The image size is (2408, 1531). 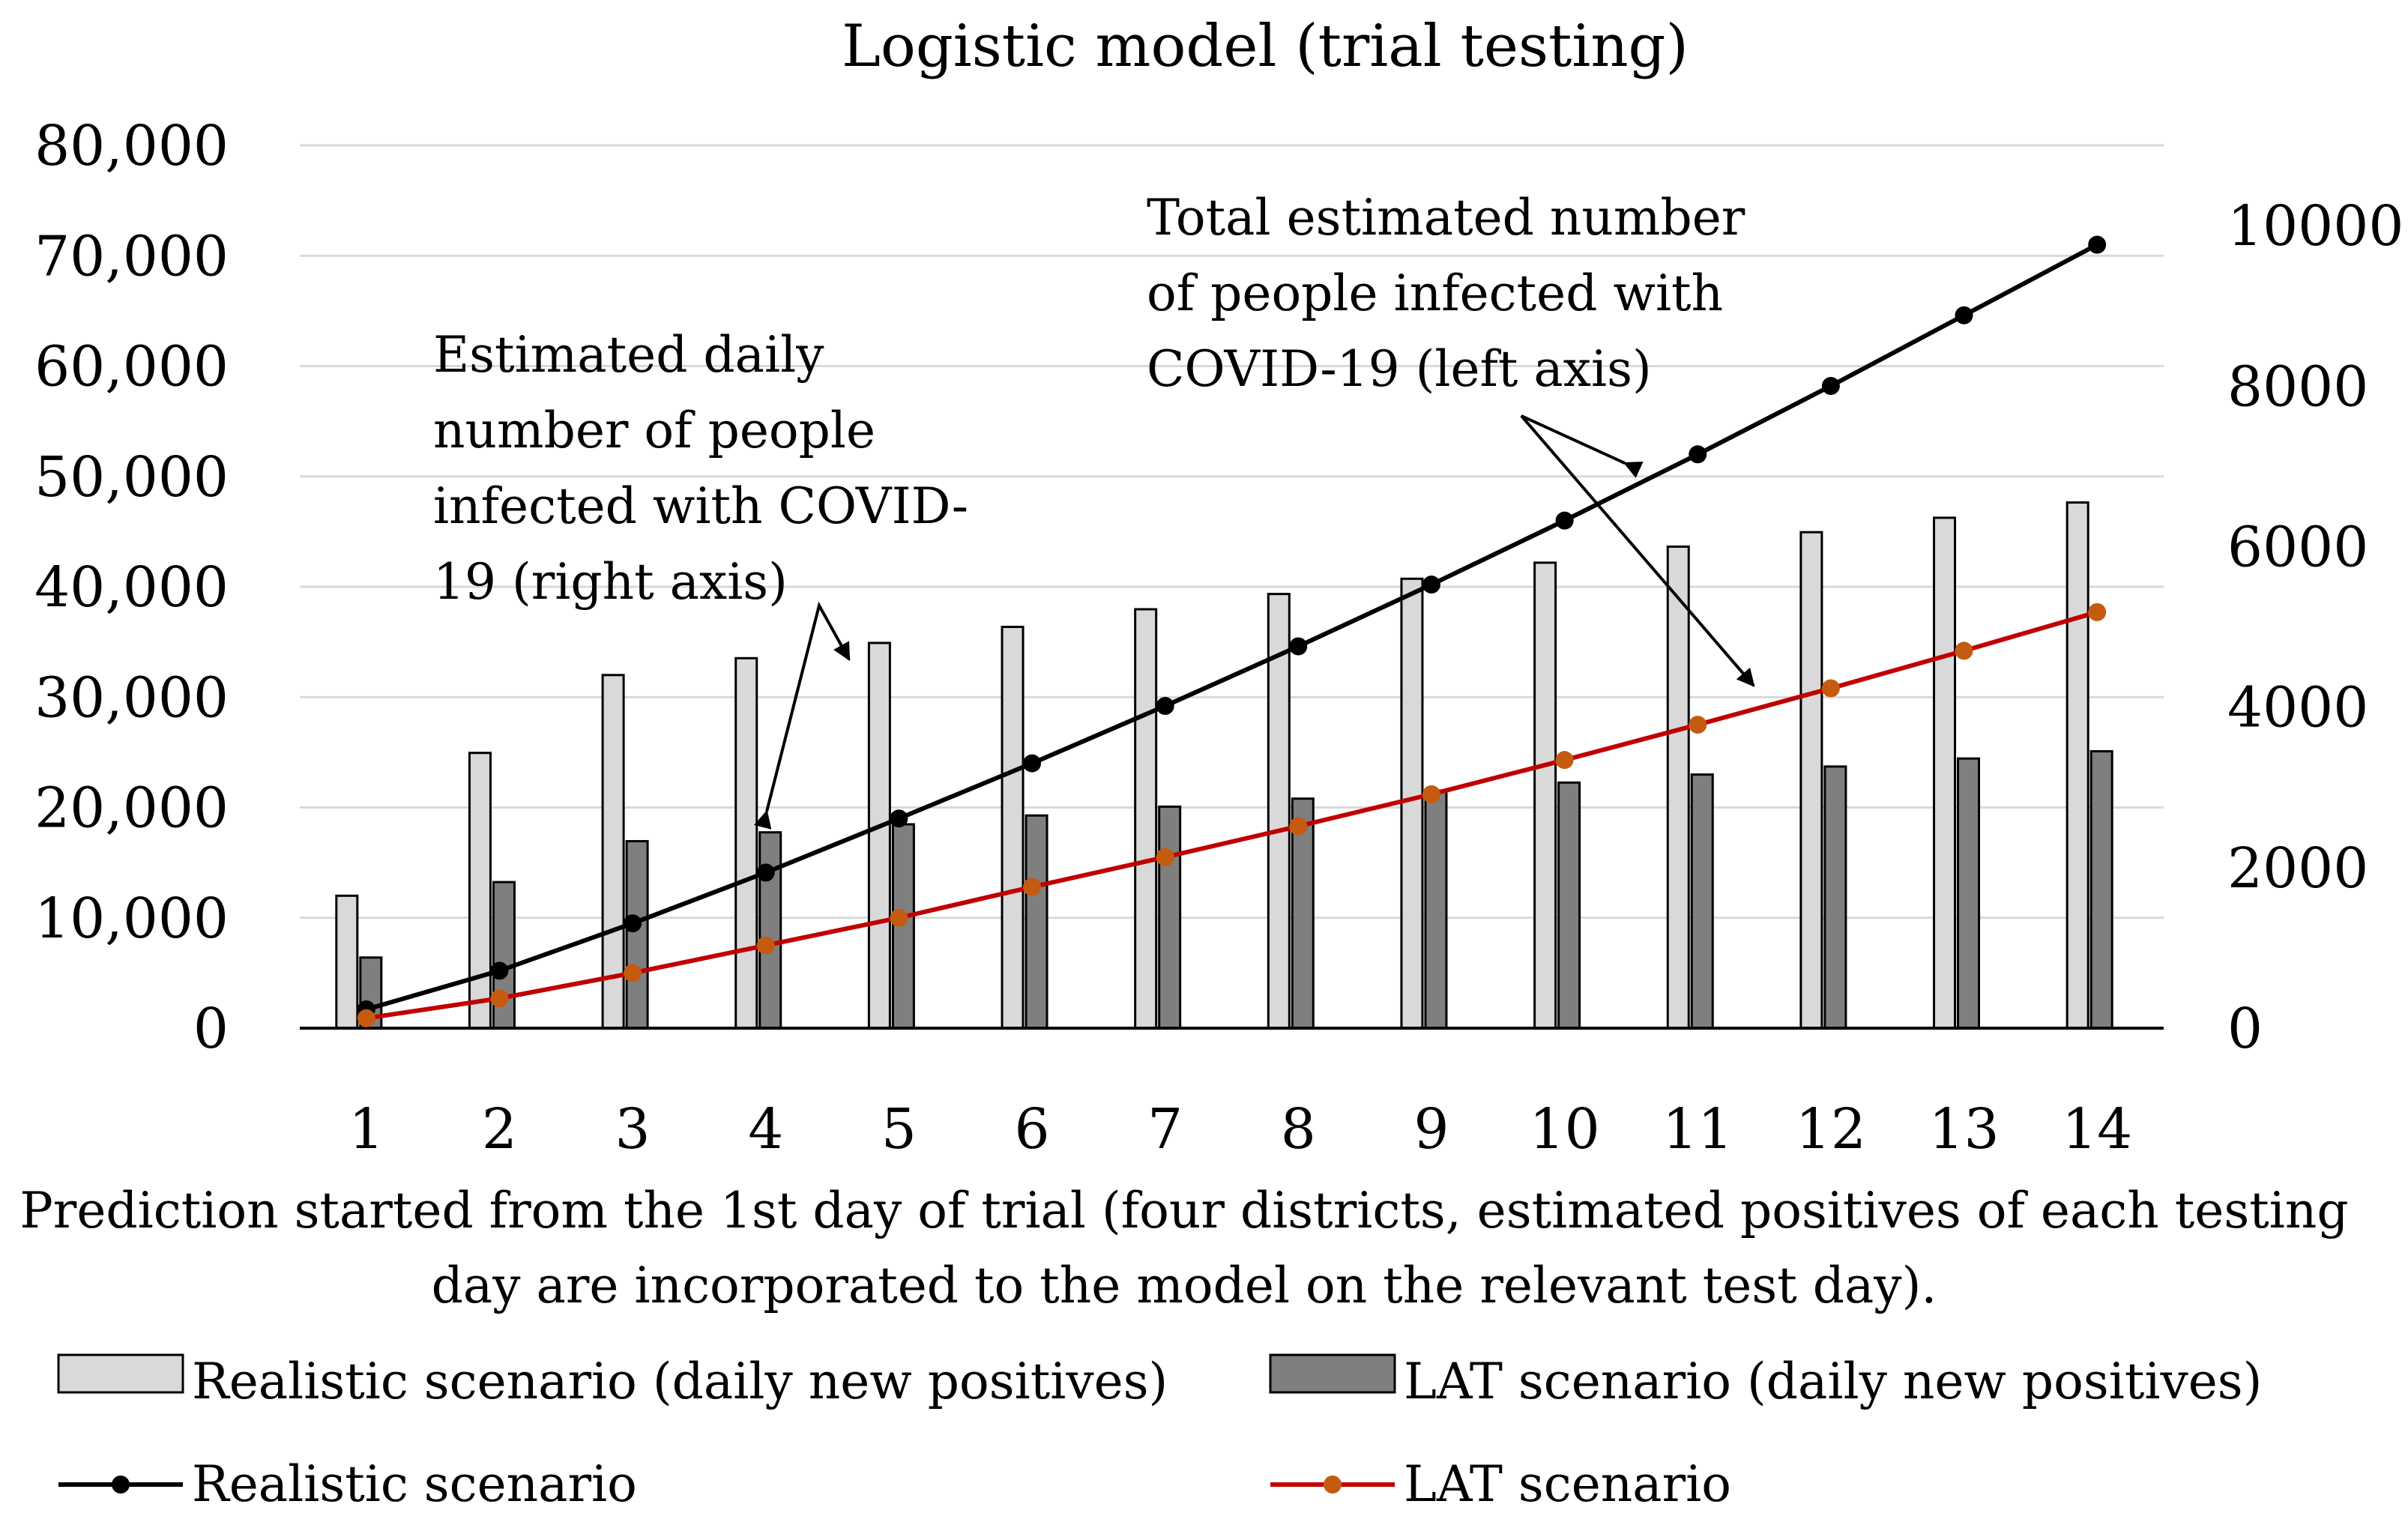 I want to click on left-tick-label: 40,000, so click(x=131, y=587).